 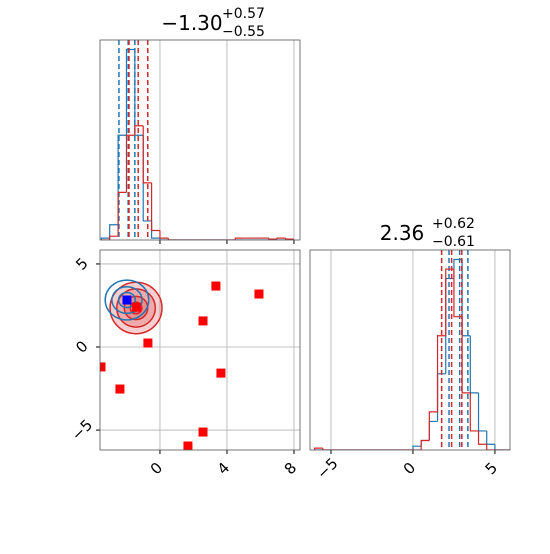 I want to click on title-plus: +0.62, so click(x=453, y=224).